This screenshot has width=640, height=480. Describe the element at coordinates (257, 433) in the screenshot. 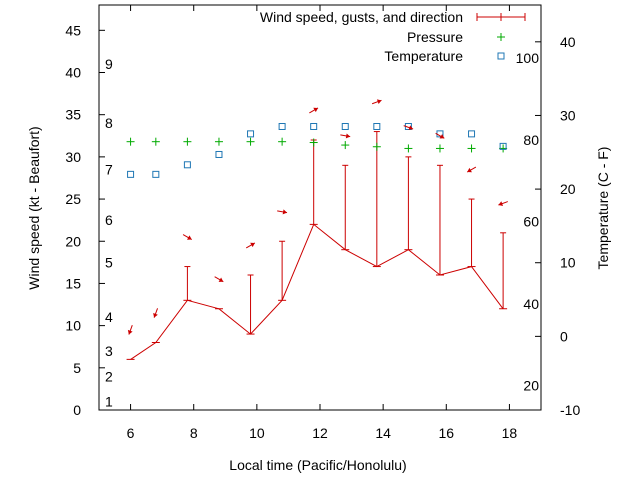

I see `x-tick-label: 10` at that location.